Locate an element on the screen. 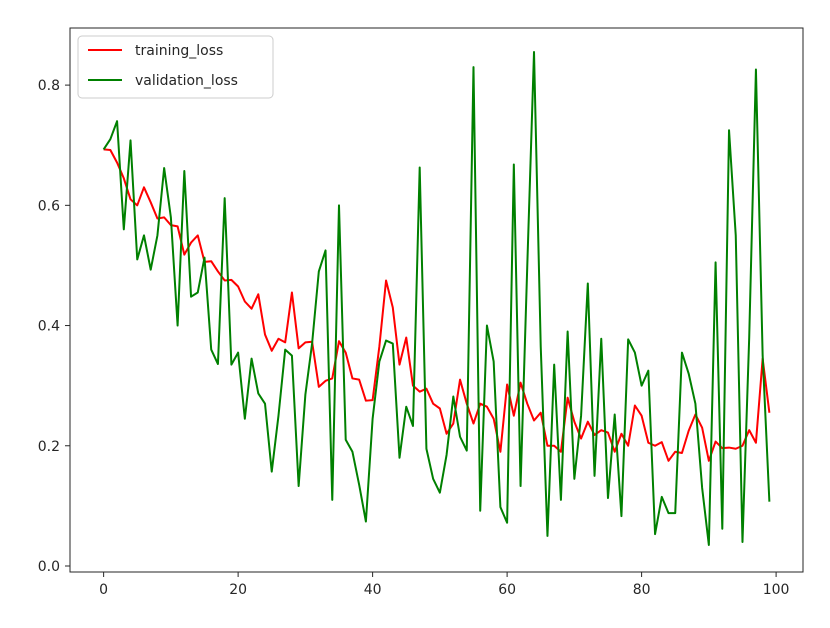 The width and height of the screenshot is (830, 628). y-tick-label: 0.6 is located at coordinates (49, 206).